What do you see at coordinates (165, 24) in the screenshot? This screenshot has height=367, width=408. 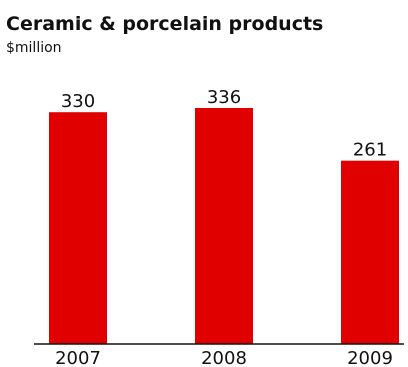 I see `chart-title: Ceramic & porcelain products` at bounding box center [165, 24].